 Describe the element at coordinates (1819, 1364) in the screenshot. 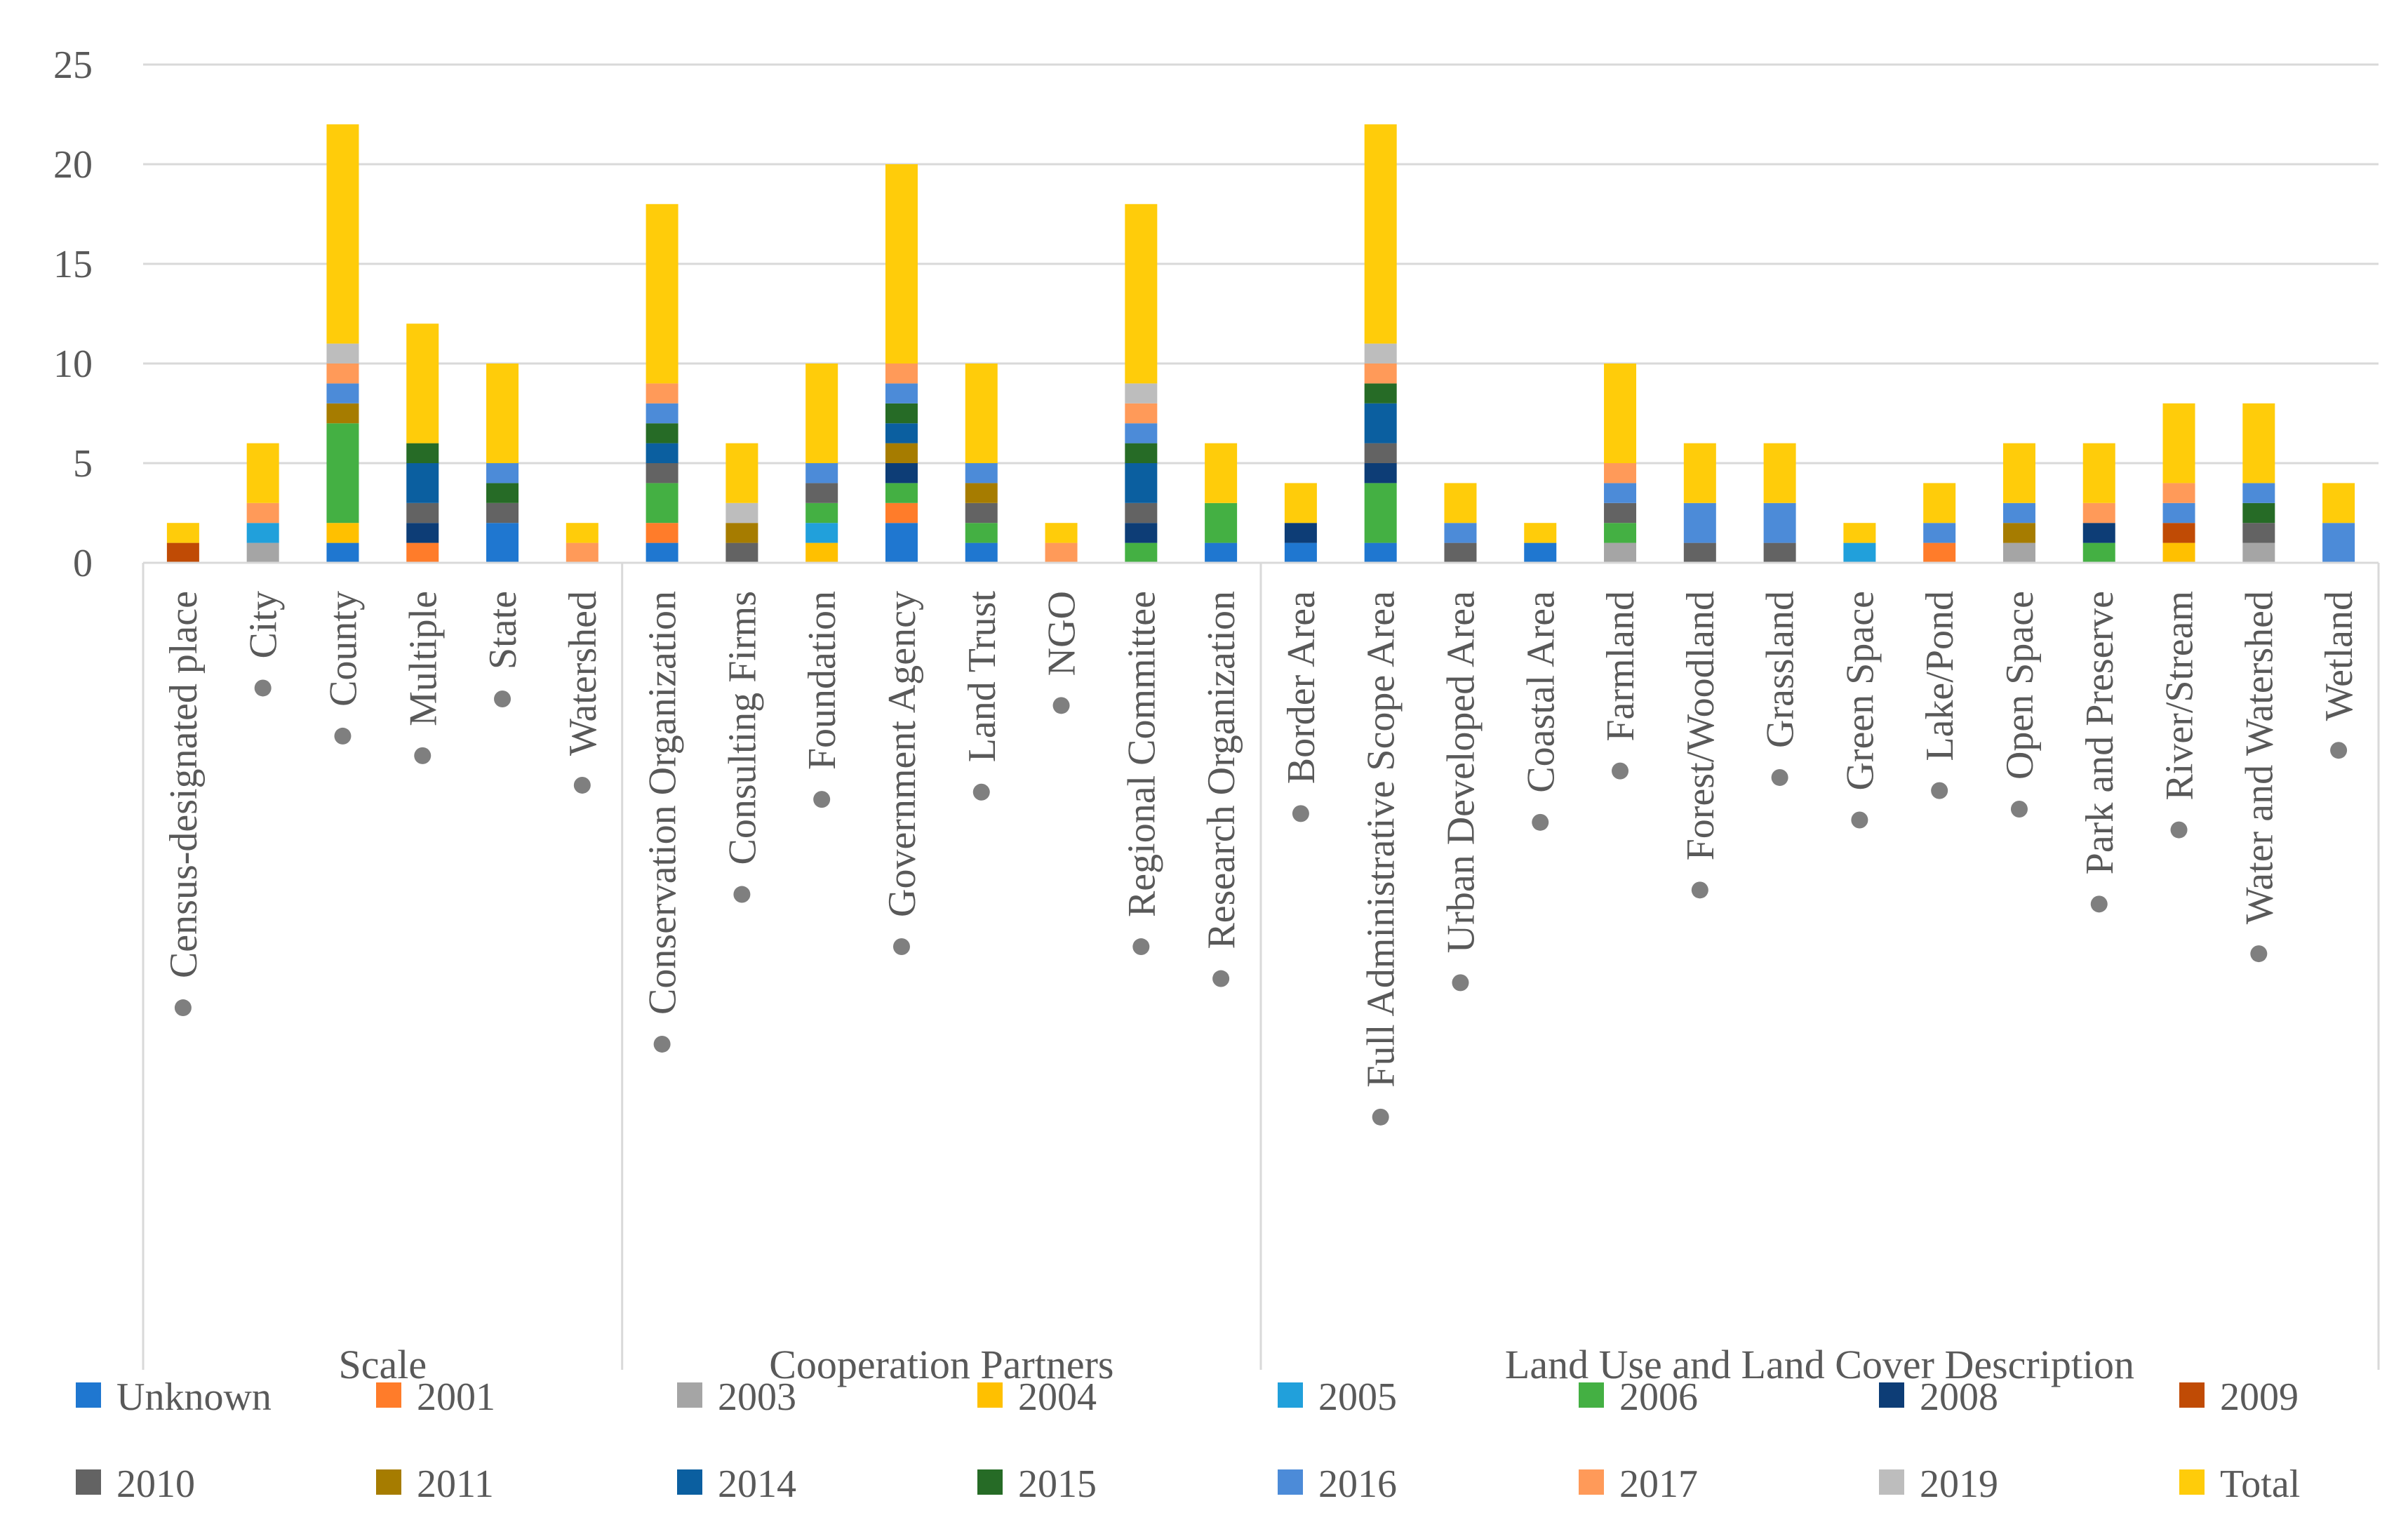

I see `group-label-land-use-and-land-cover-description: Land Use and Land Cover Description` at that location.